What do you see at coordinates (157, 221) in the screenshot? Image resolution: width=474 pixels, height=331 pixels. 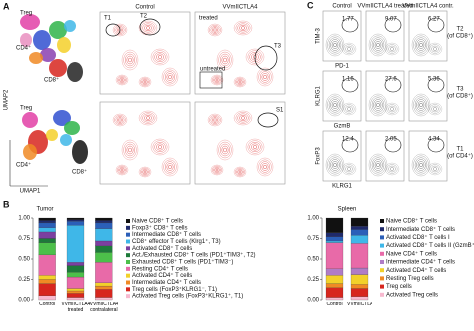 I see `legend-entry: Naive CD8⁺ T cells` at bounding box center [157, 221].